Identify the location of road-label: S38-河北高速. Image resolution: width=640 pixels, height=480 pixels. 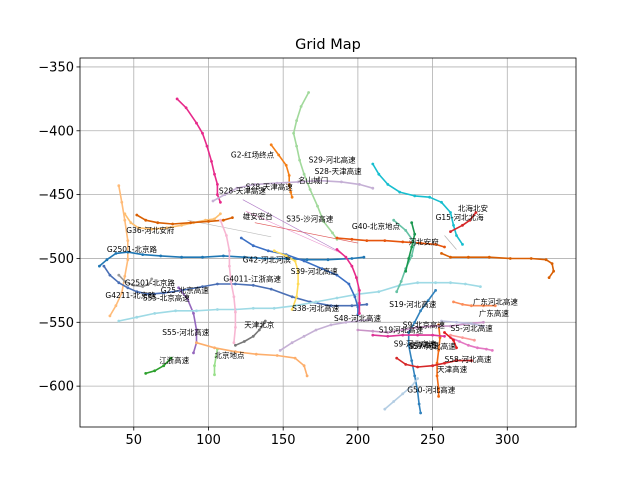
(316, 308).